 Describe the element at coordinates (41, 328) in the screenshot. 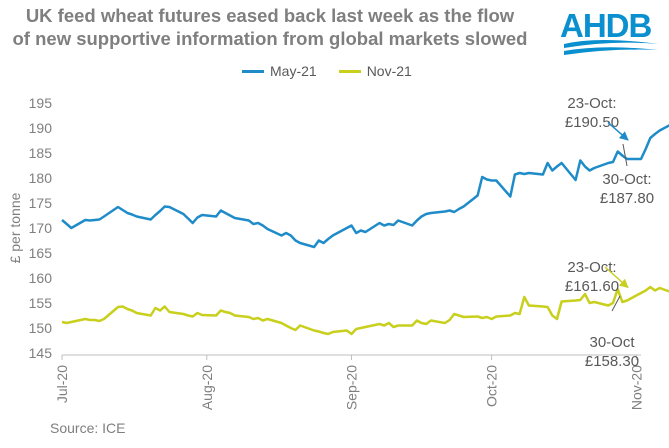

I see `y-tick-label: 150` at that location.